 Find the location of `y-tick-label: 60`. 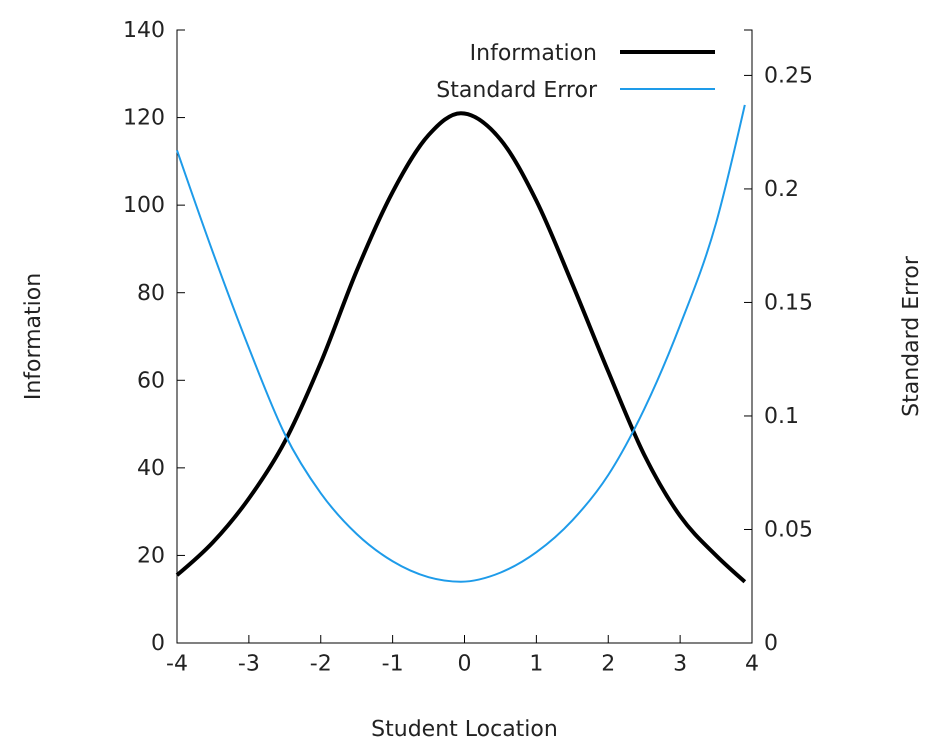

y-tick-label: 60 is located at coordinates (151, 381).